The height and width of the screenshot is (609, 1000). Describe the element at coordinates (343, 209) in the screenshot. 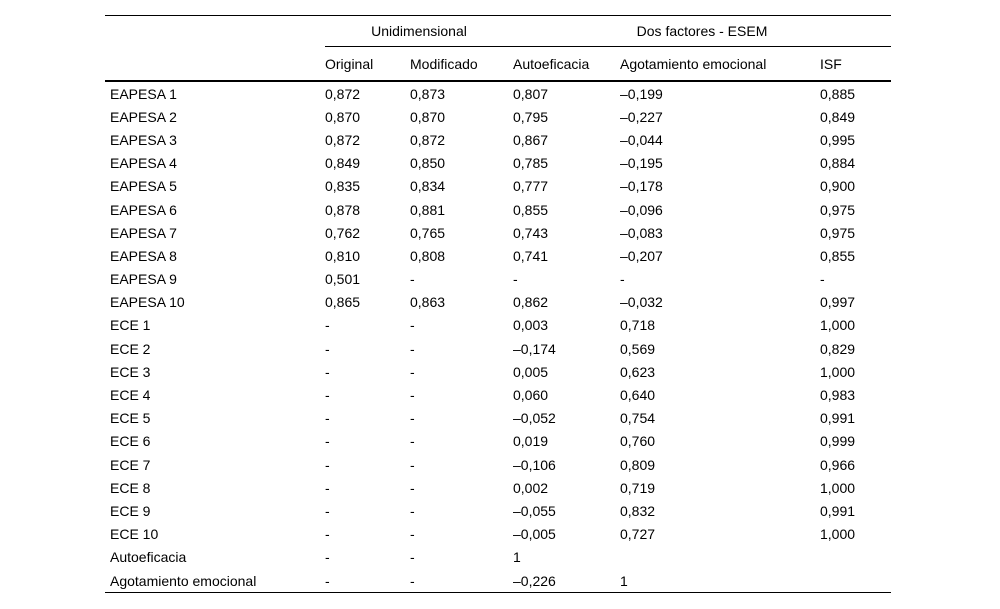

I see `cell: 0,878` at that location.